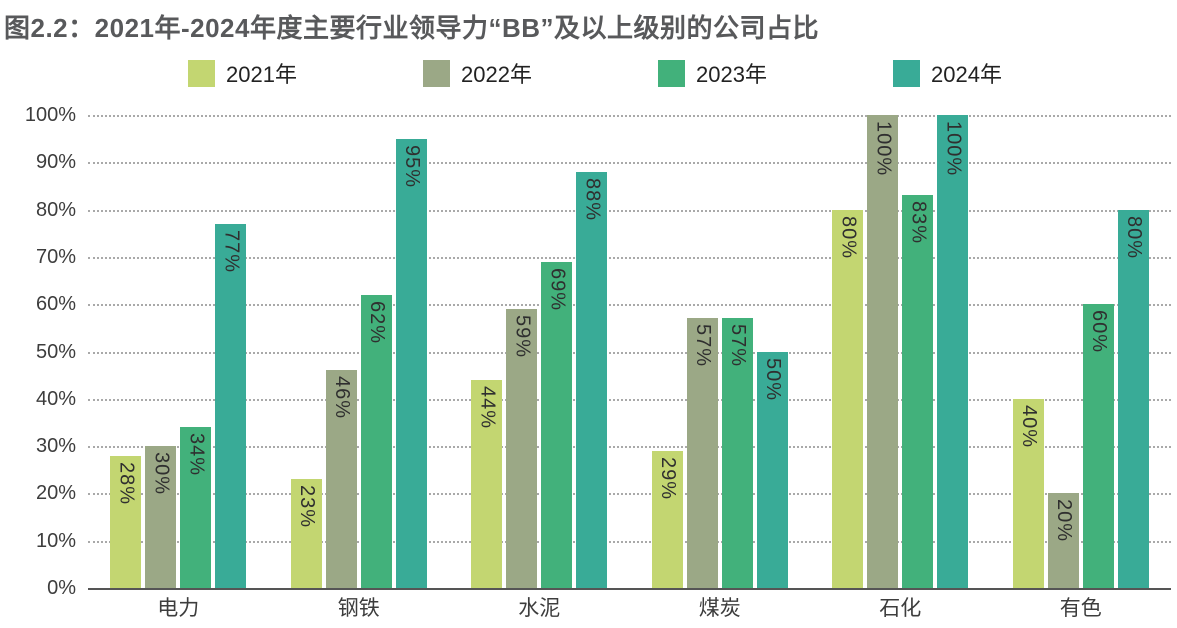 Image resolution: width=1177 pixels, height=628 pixels. What do you see at coordinates (55, 351) in the screenshot?
I see `y-axis-tick-label: 50%` at bounding box center [55, 351].